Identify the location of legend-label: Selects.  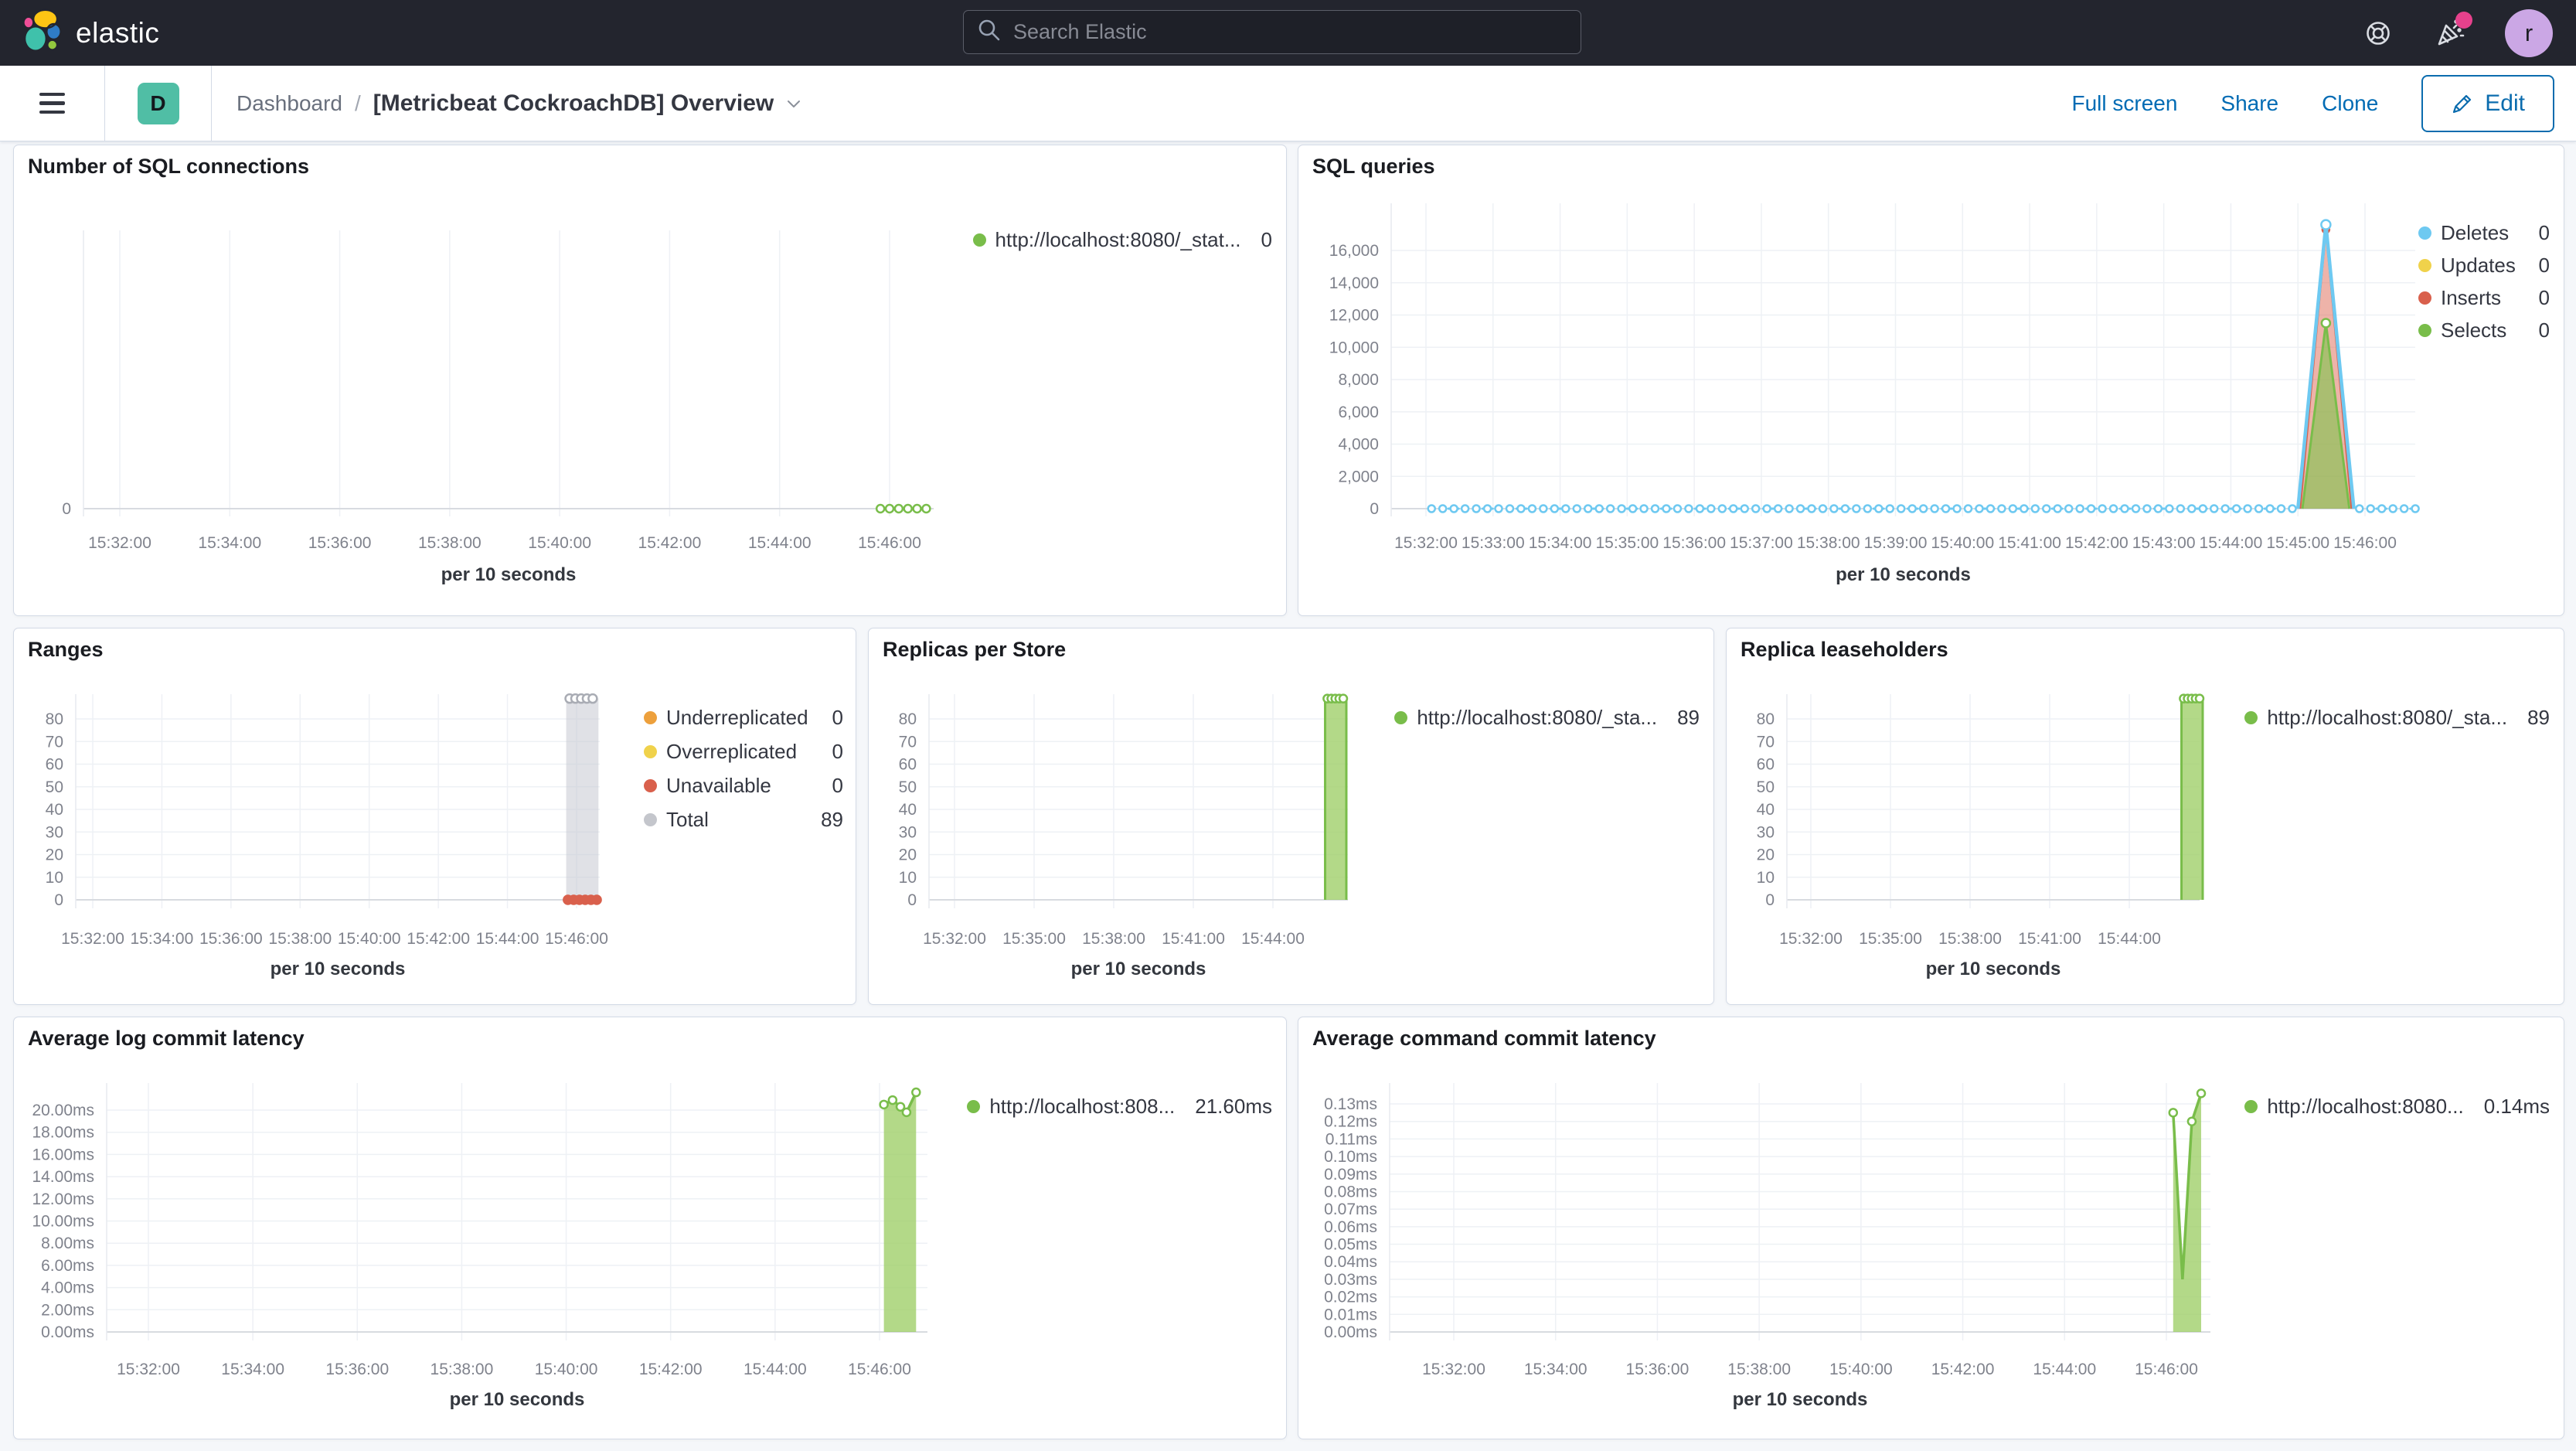
(2474, 330).